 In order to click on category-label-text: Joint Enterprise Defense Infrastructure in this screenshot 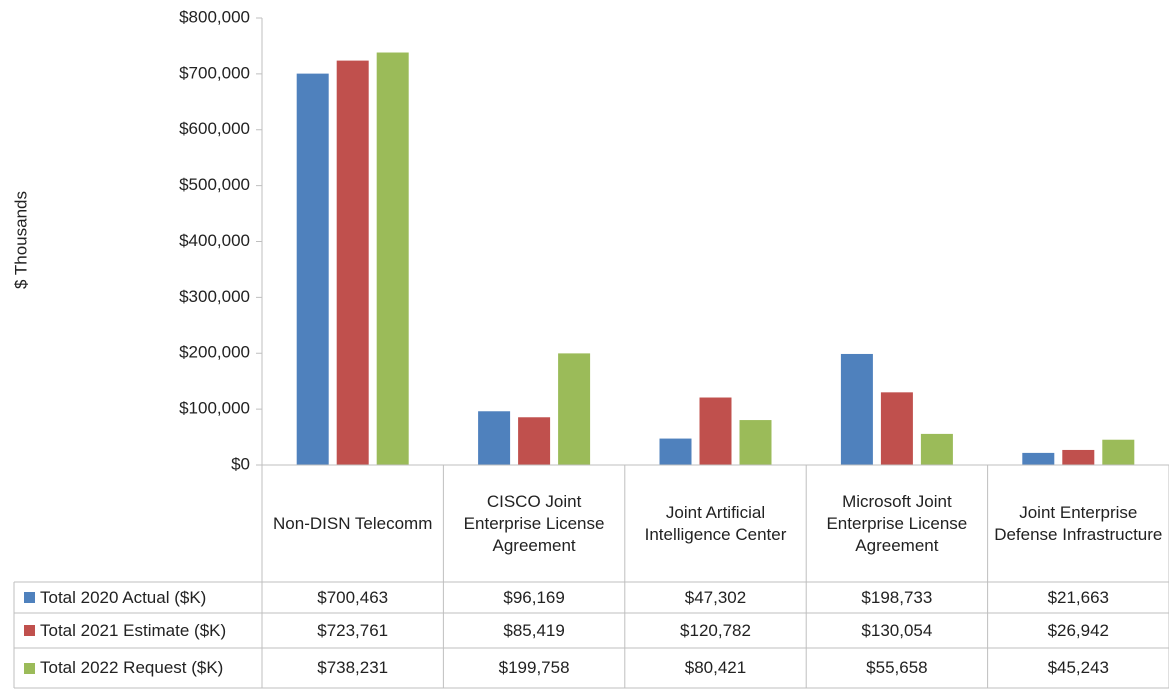, I will do `click(1078, 523)`.